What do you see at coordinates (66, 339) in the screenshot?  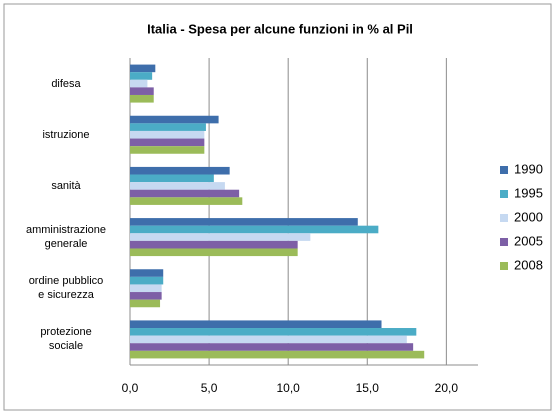 I see `y-tick-label: protezione sociale` at bounding box center [66, 339].